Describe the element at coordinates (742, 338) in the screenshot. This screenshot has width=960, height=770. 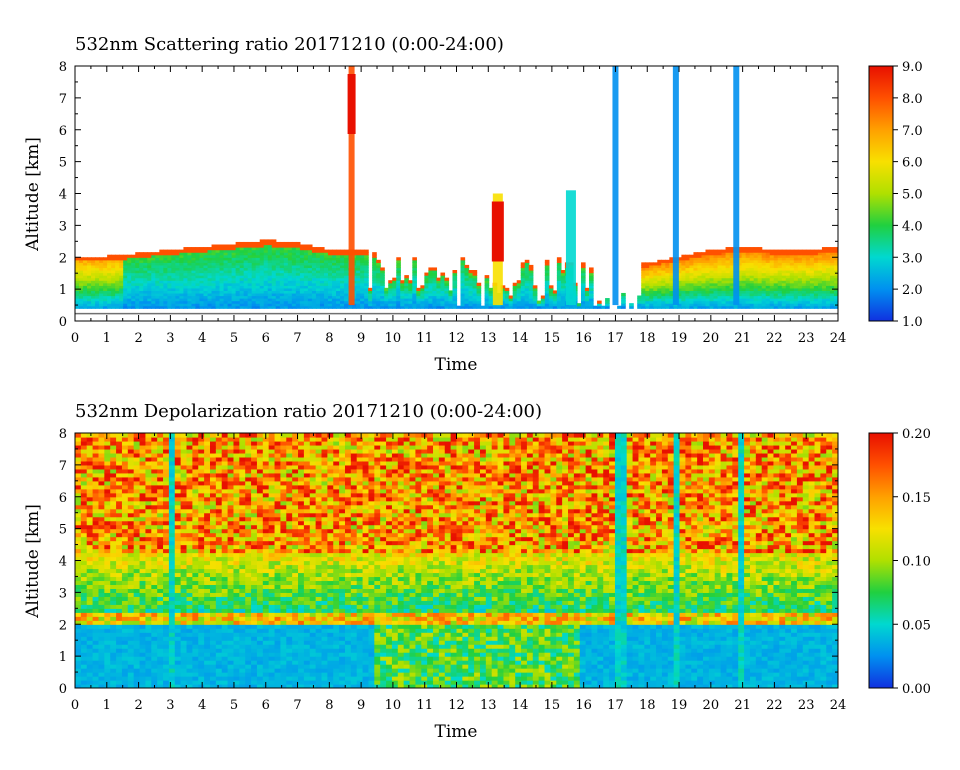
I see `x-tick-label: 21` at that location.